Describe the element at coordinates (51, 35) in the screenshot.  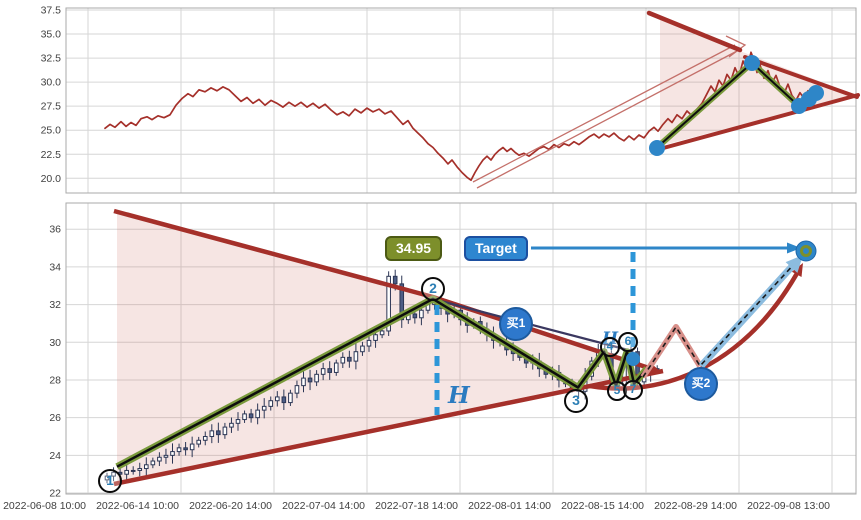
I see `svg-text: 35.0` at that location.